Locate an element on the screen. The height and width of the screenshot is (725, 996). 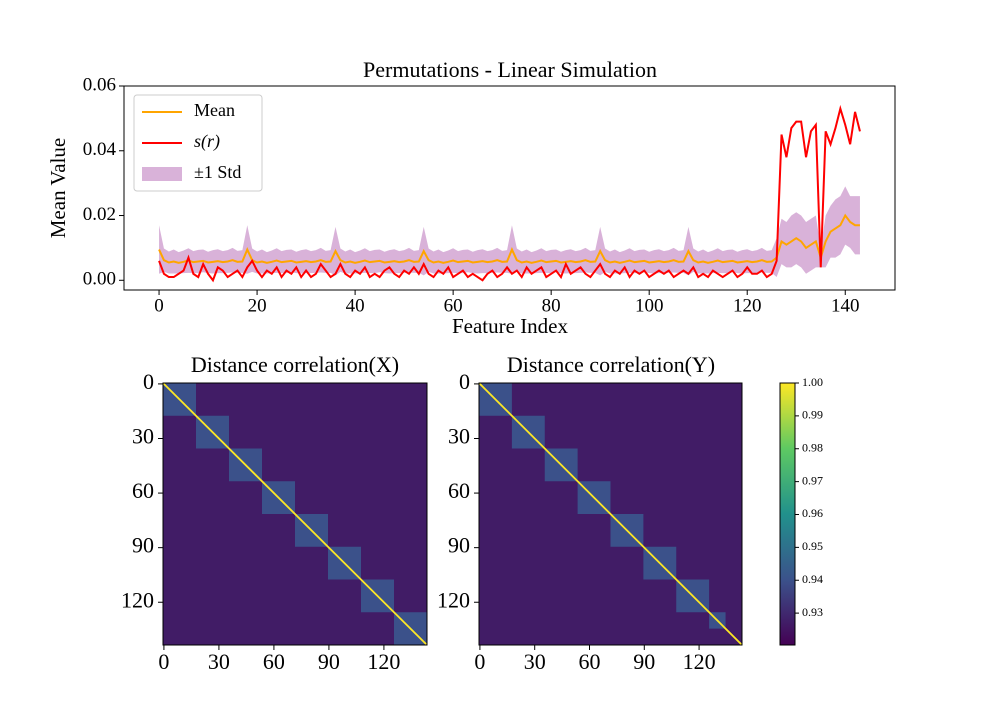
legend-label: s(r) is located at coordinates (207, 141).